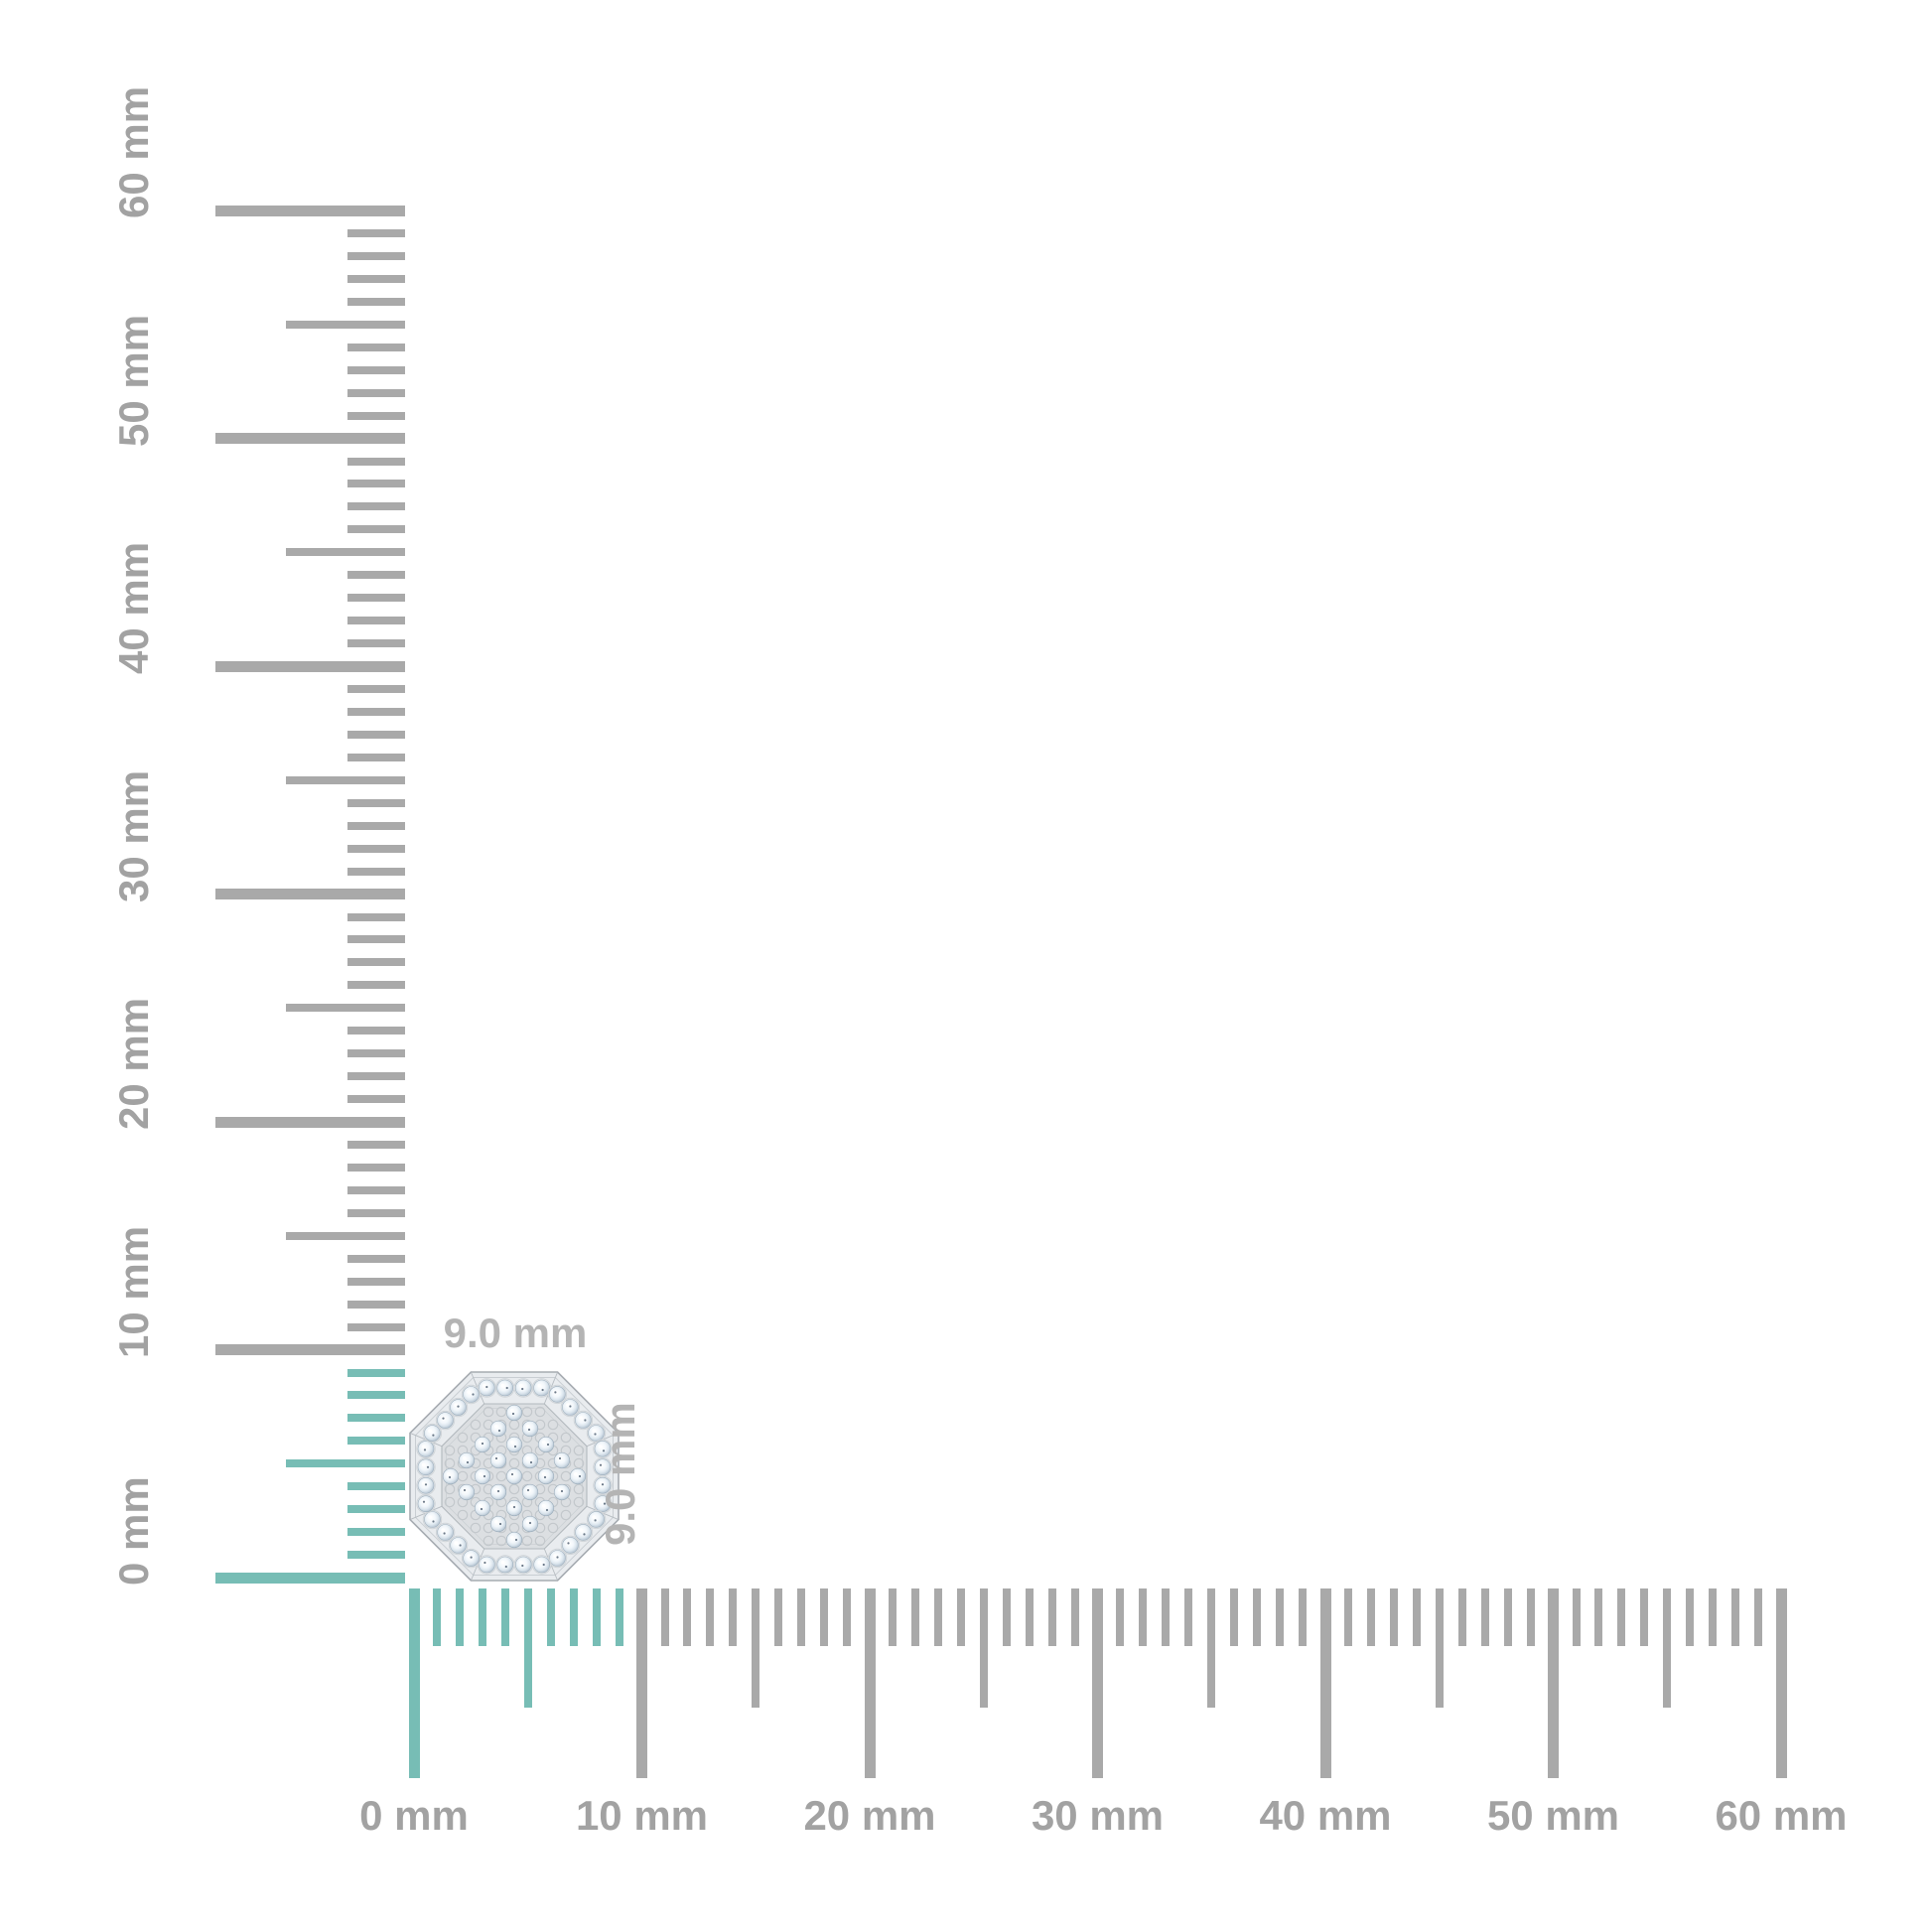  What do you see at coordinates (505, 1617) in the screenshot?
I see `h-tick-4mm` at bounding box center [505, 1617].